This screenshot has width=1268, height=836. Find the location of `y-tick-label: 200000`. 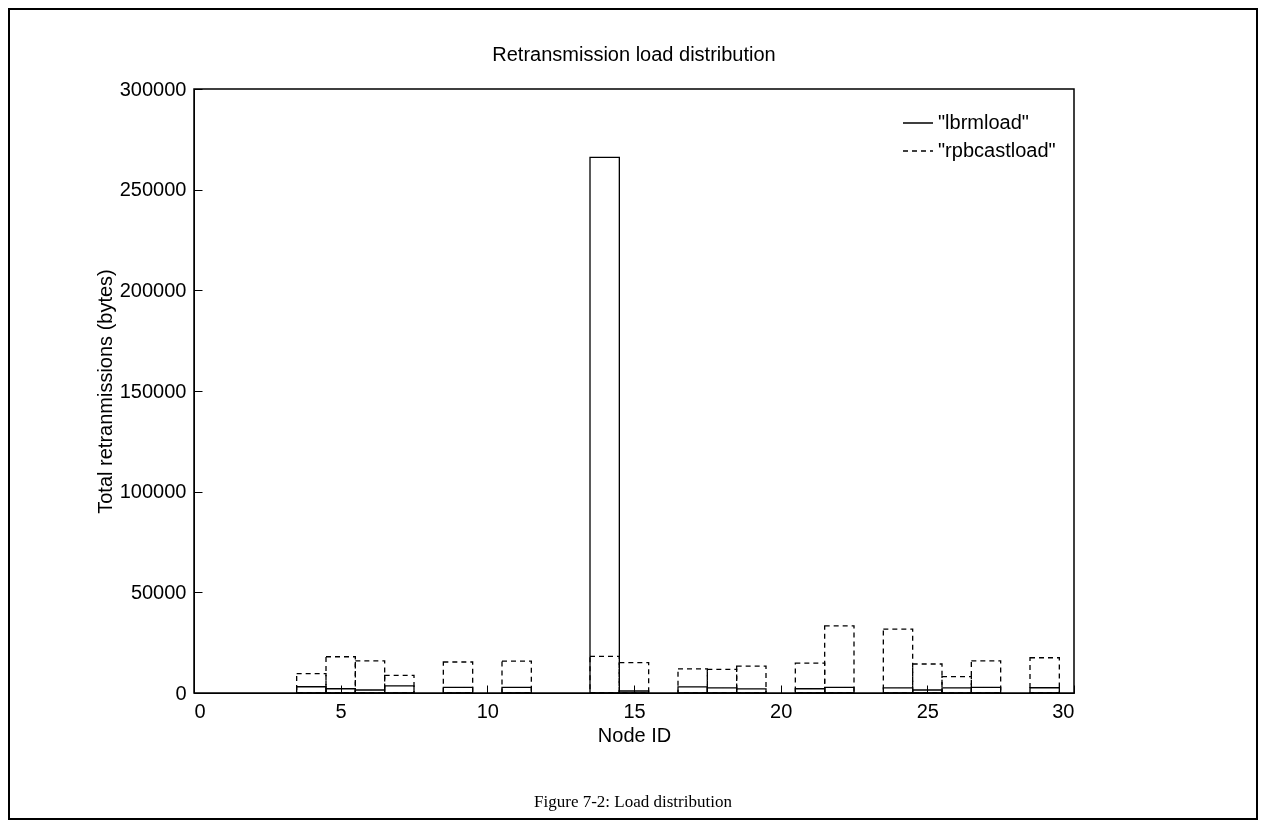

y-tick-label: 200000 is located at coordinates (153, 289).